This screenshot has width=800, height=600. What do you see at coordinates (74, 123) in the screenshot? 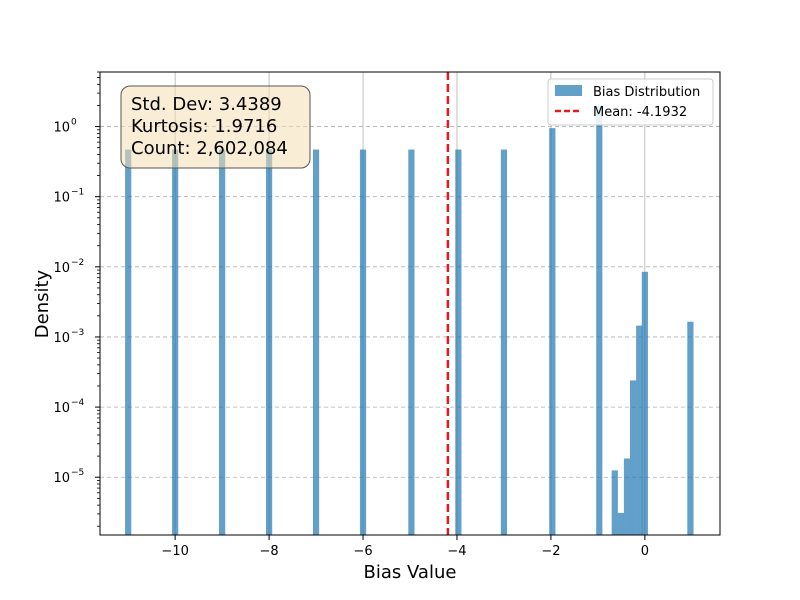
I see `y-tick-exponent: 0` at bounding box center [74, 123].